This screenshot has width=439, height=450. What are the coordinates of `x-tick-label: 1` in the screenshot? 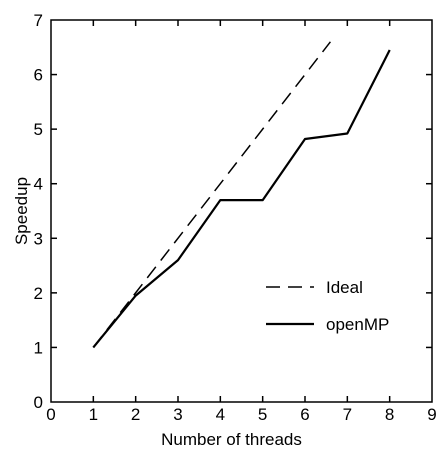 It's located at (93, 414).